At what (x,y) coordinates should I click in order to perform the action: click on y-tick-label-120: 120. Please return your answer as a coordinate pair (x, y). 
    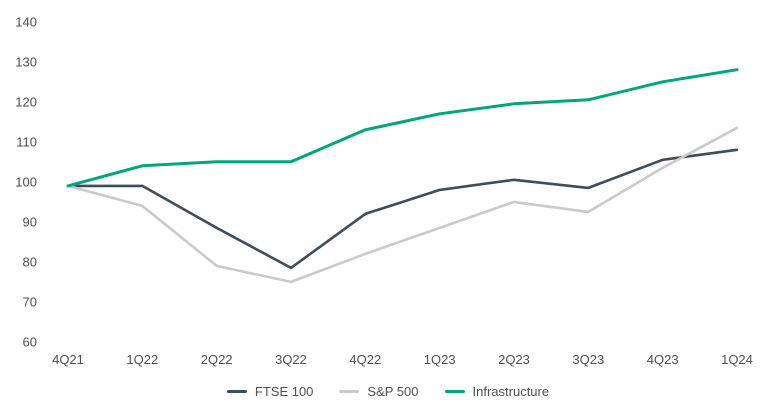
    Looking at the image, I should click on (26, 102).